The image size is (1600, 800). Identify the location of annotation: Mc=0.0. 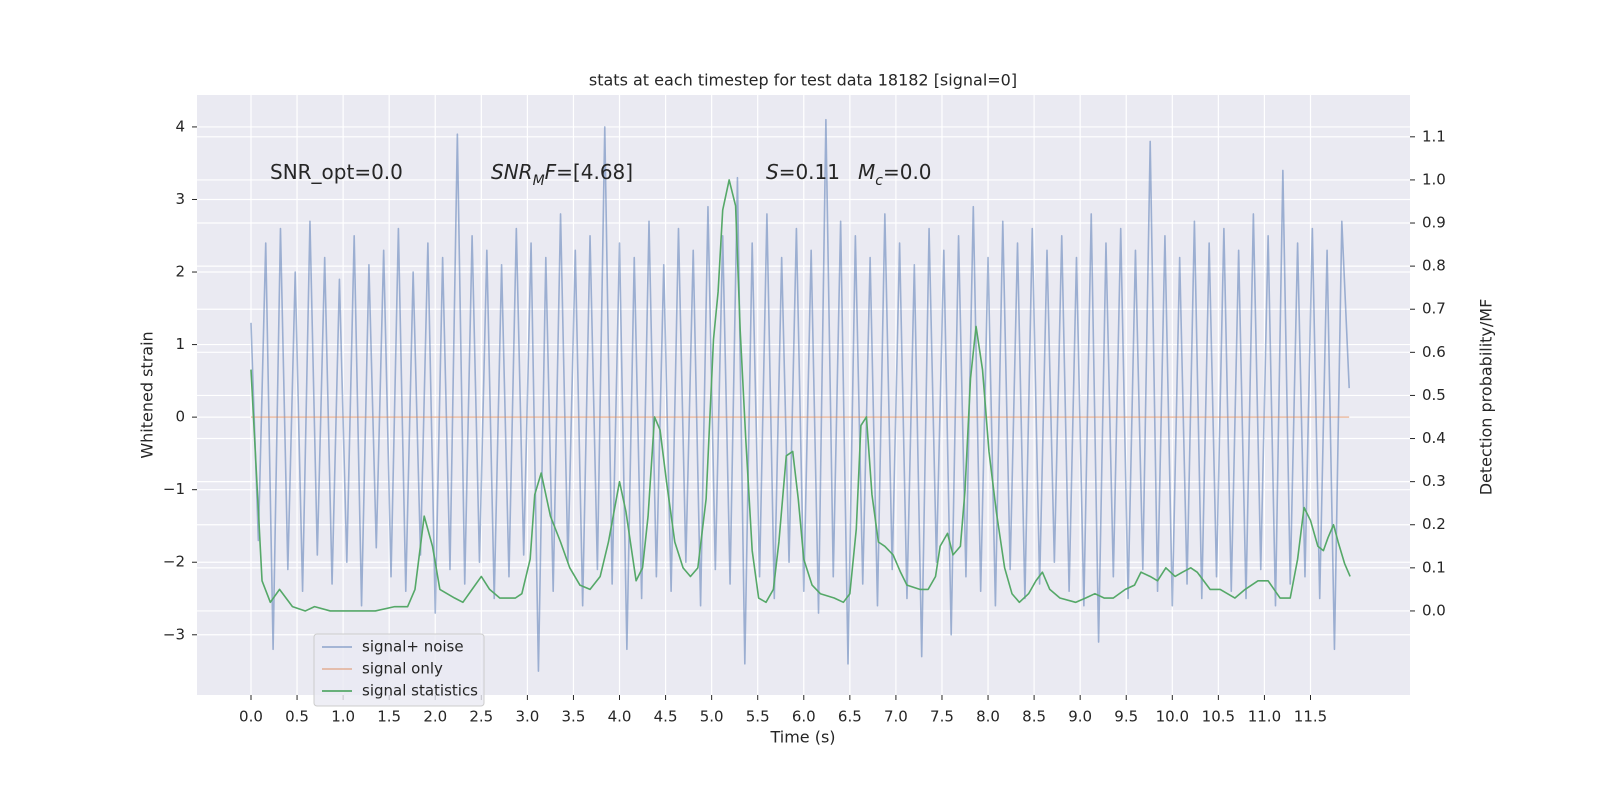
(895, 175).